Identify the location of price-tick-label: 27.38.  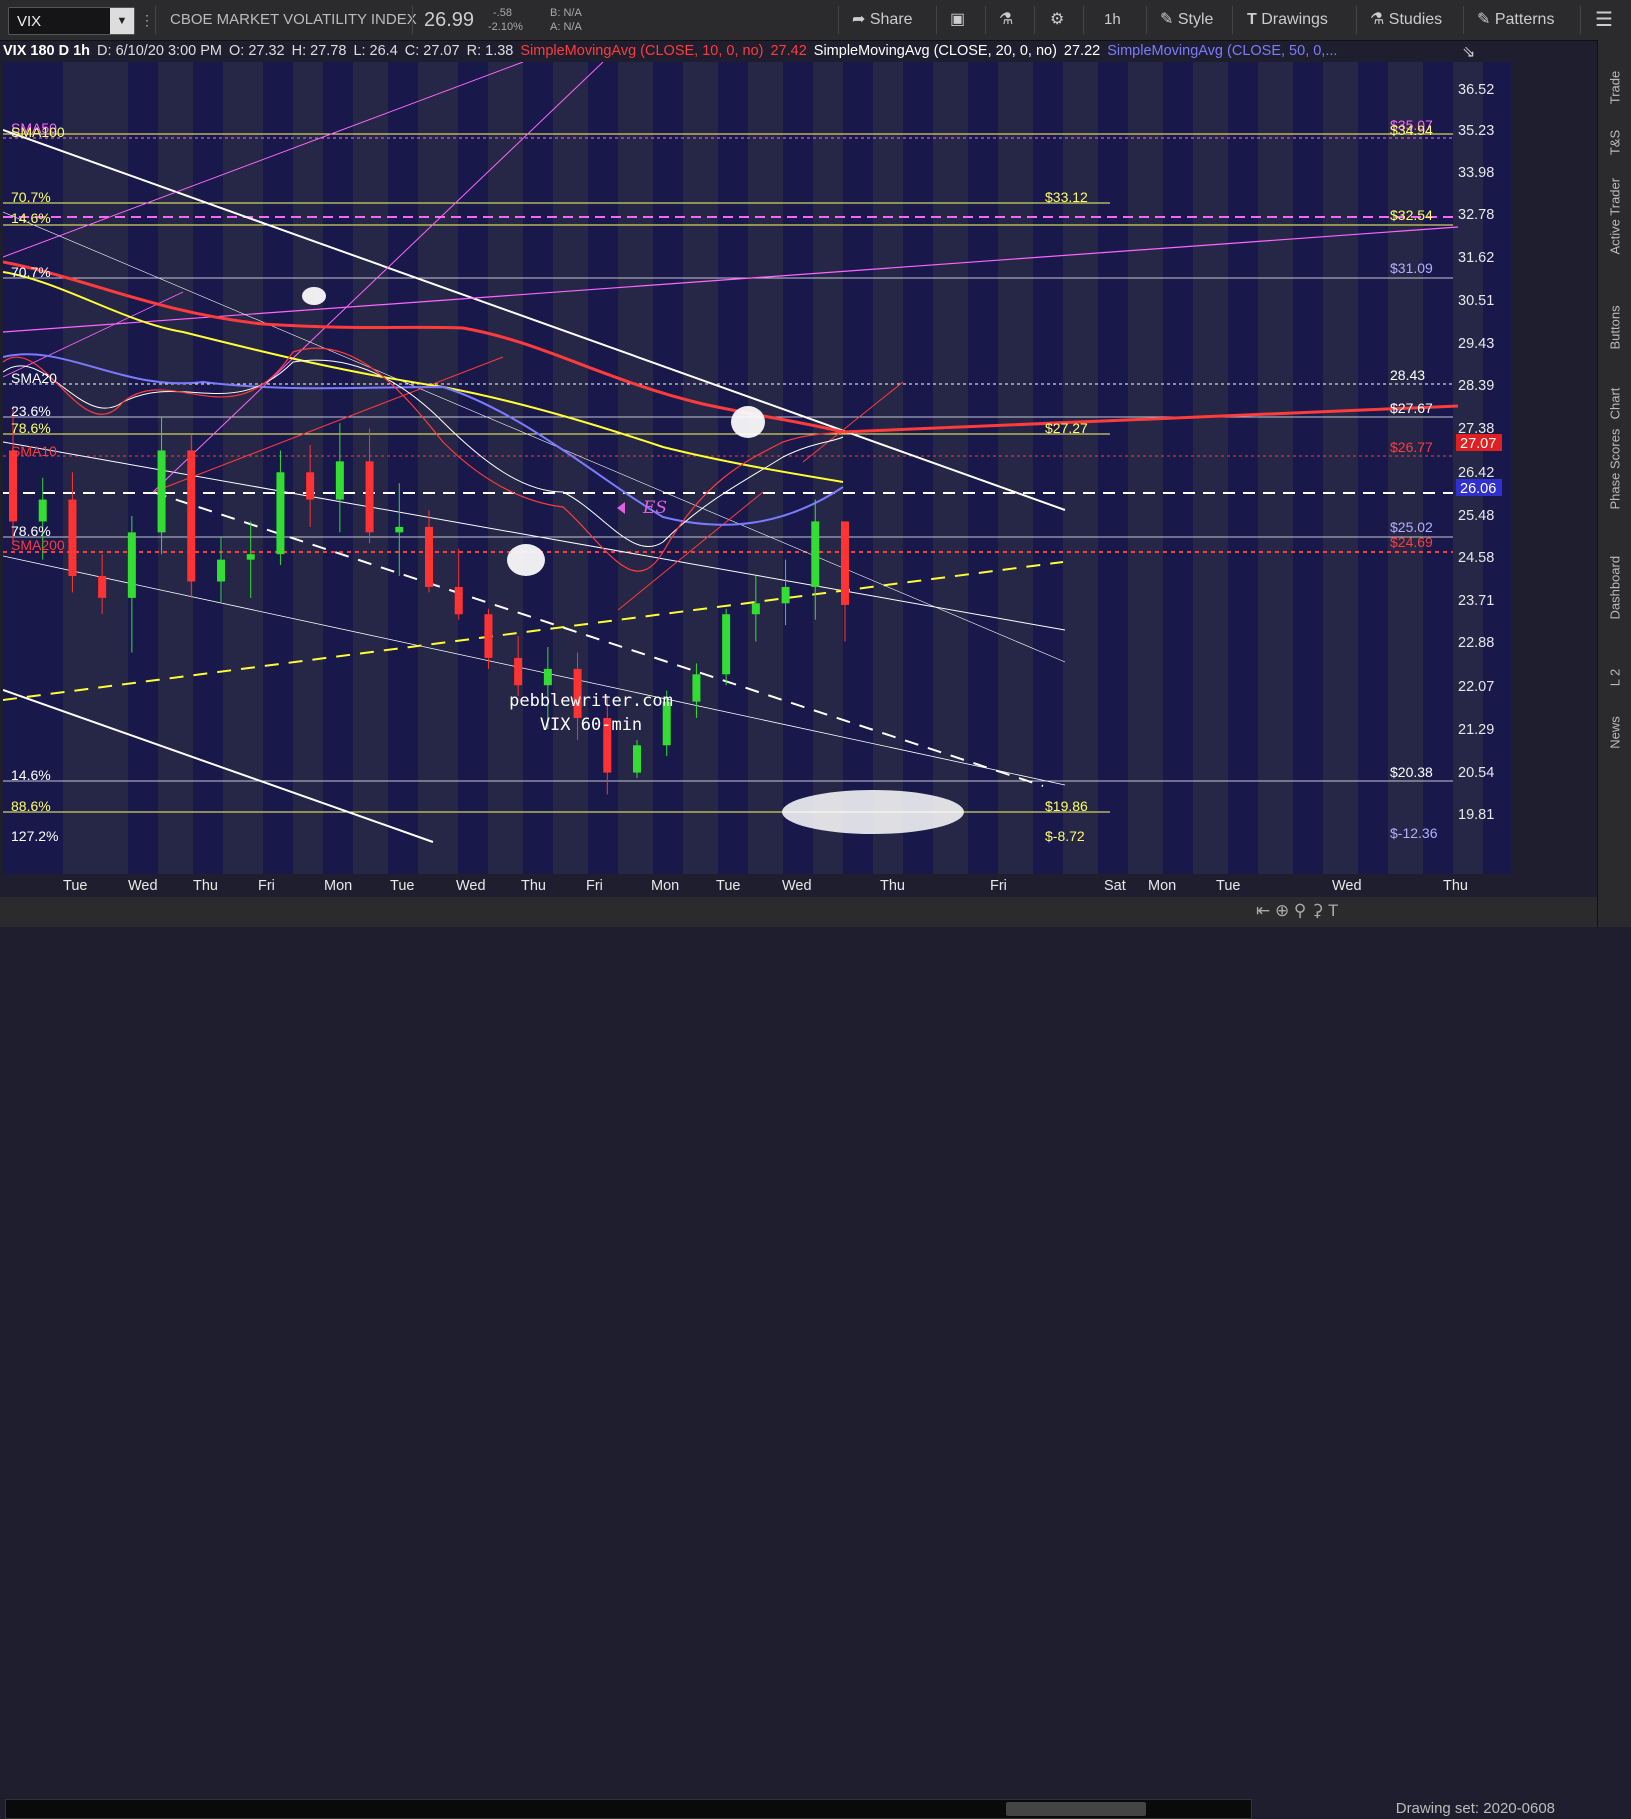
(1476, 429).